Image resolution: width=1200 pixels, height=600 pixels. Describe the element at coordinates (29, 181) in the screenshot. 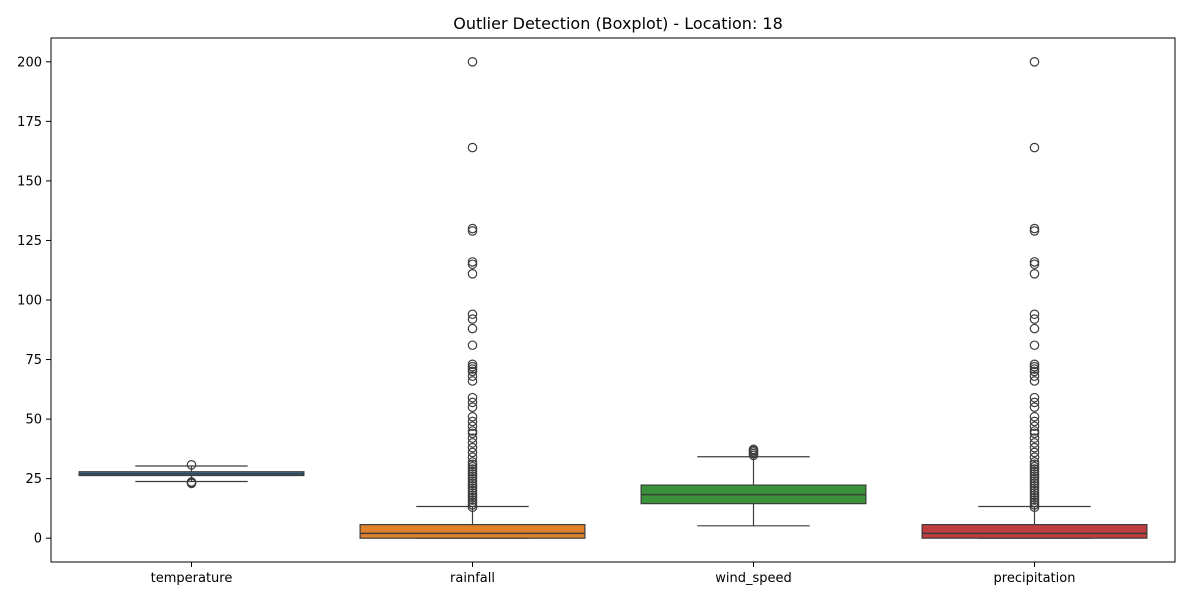

I see `y-tick-label: 150` at that location.